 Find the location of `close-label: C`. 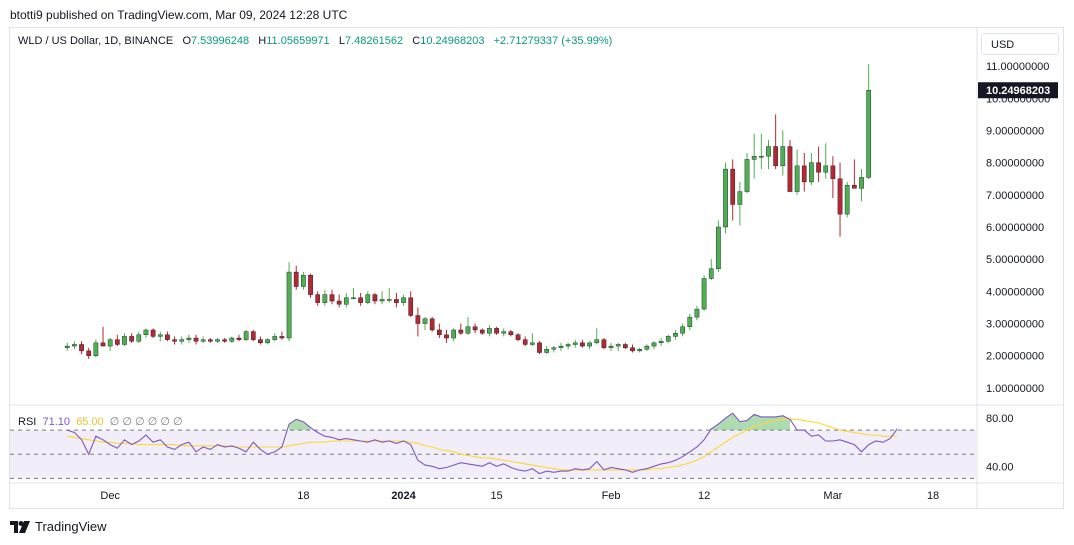

close-label: C is located at coordinates (416, 41).